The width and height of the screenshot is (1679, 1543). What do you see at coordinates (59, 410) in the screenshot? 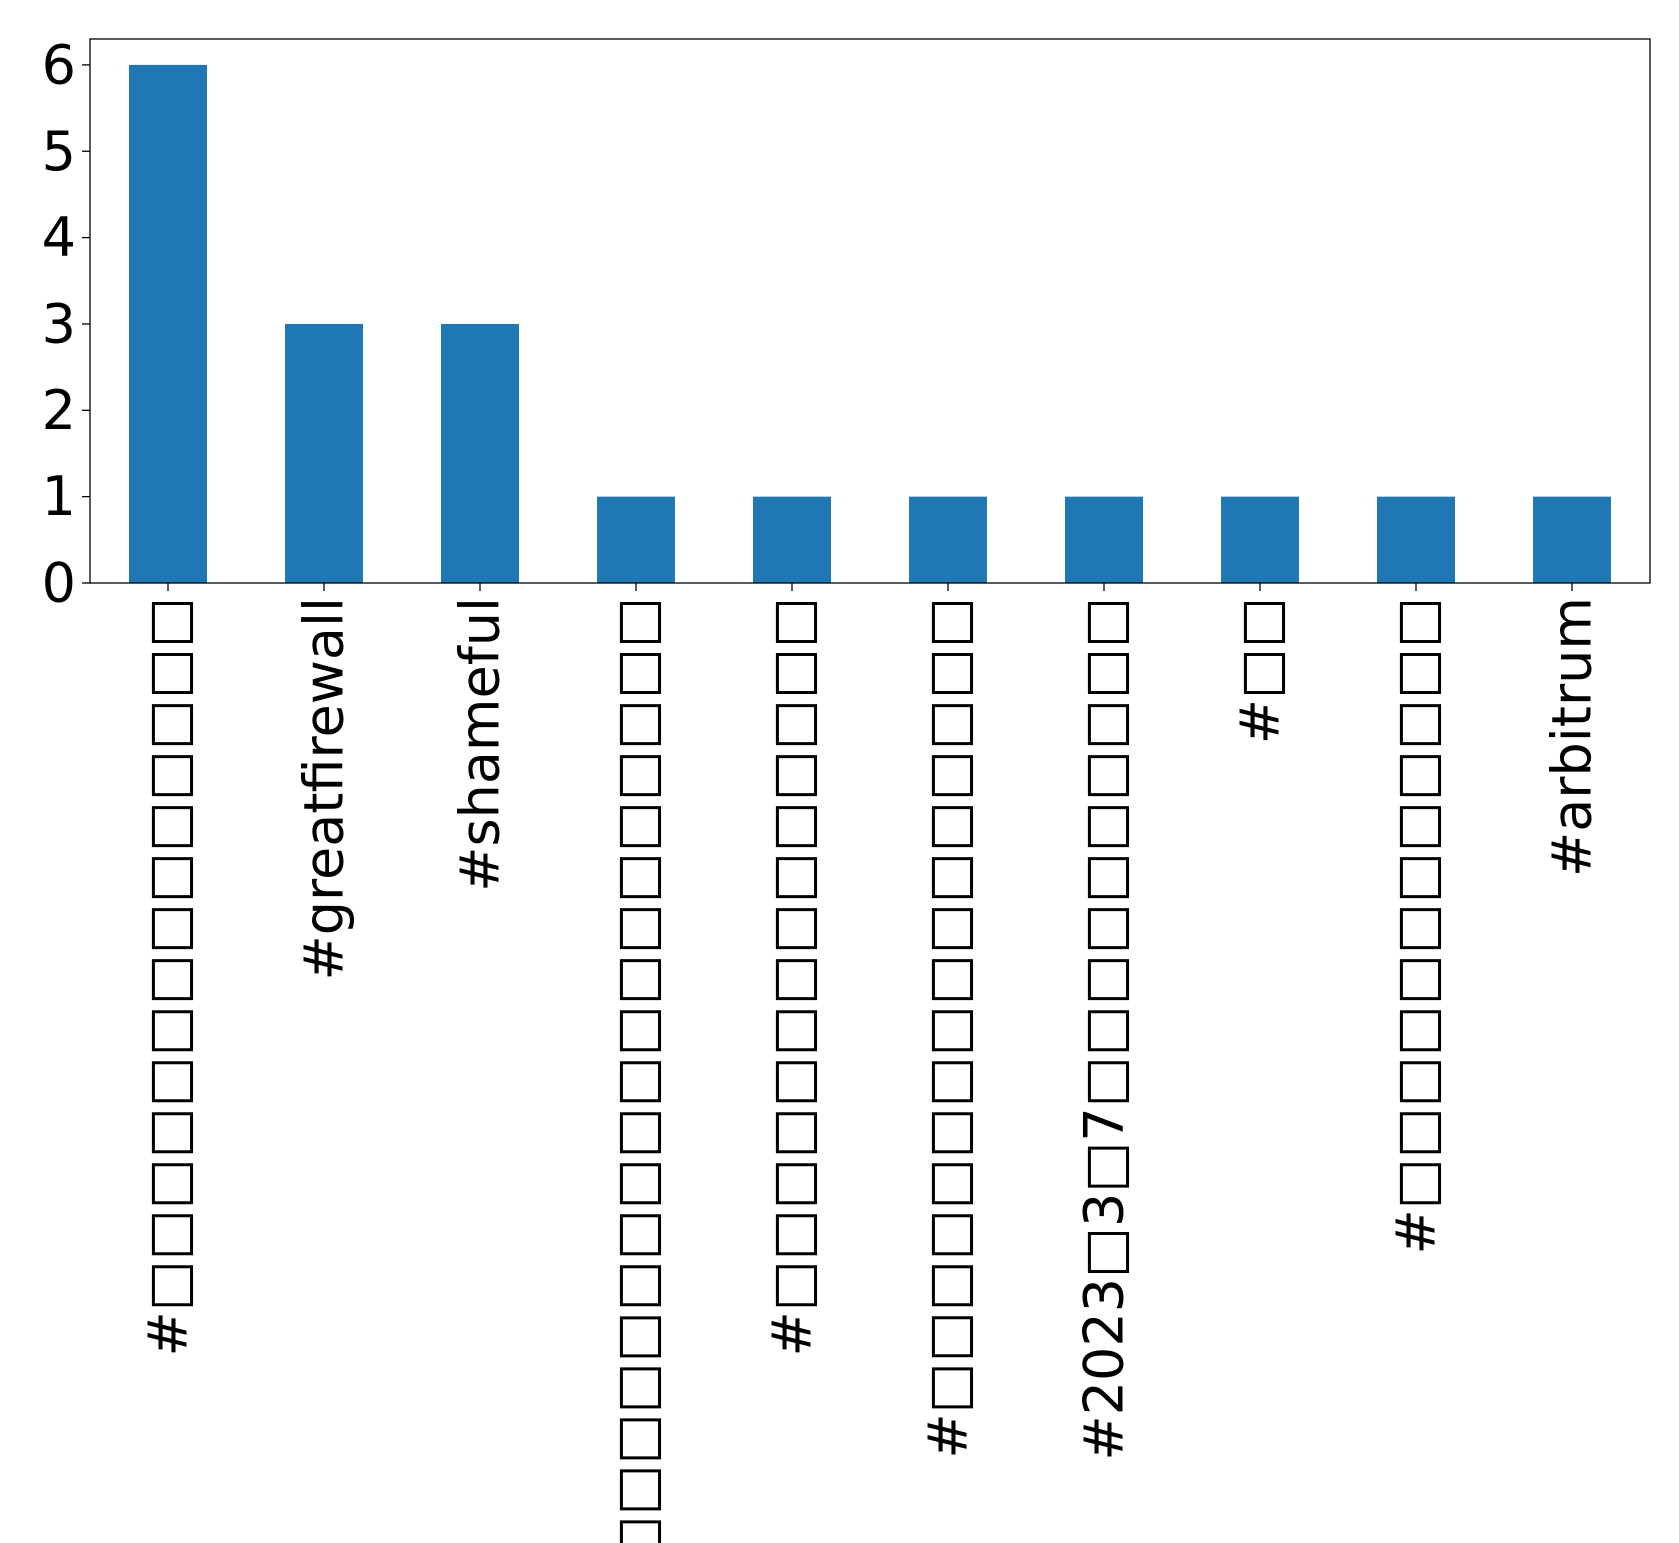
I see `y-tick-label-2: 2` at bounding box center [59, 410].